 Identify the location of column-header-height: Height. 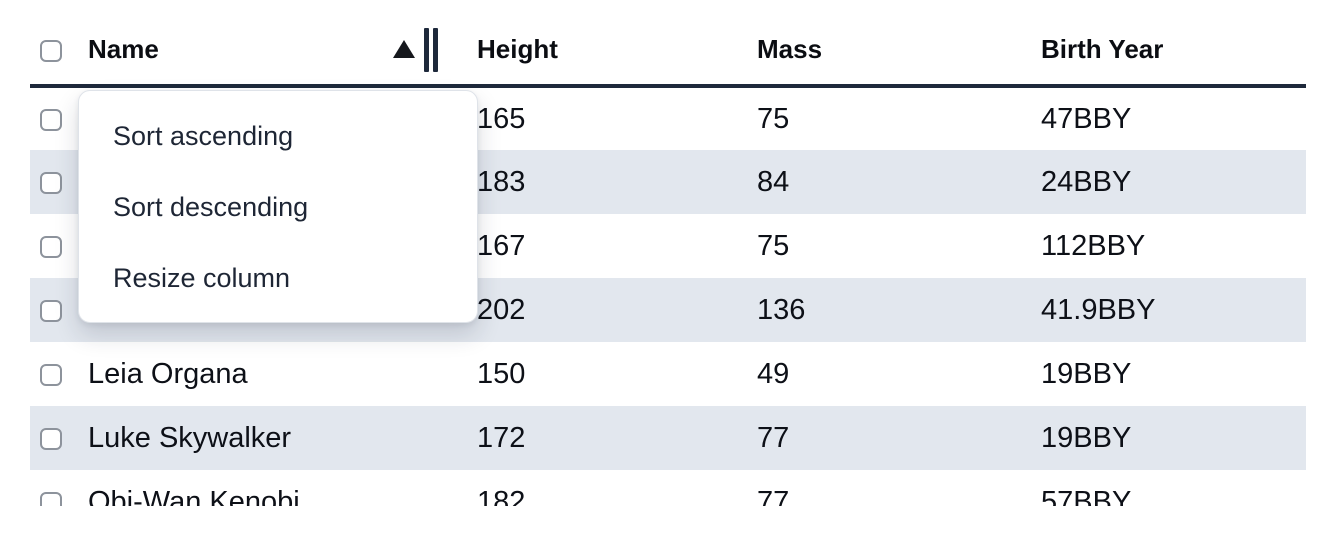
(607, 44).